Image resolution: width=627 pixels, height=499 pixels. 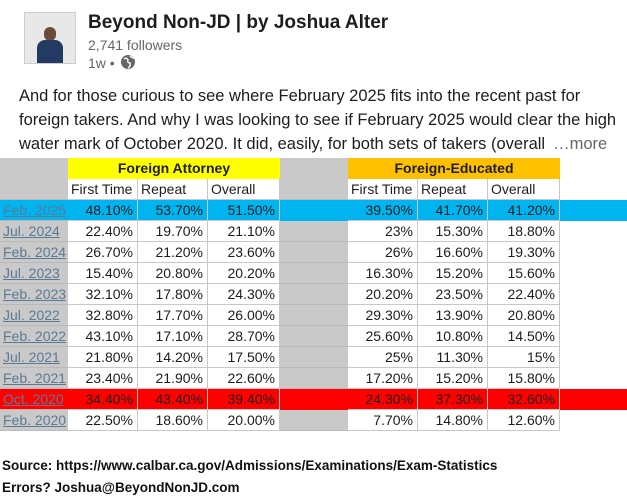 What do you see at coordinates (453, 399) in the screenshot?
I see `value-cell: 37.30%` at bounding box center [453, 399].